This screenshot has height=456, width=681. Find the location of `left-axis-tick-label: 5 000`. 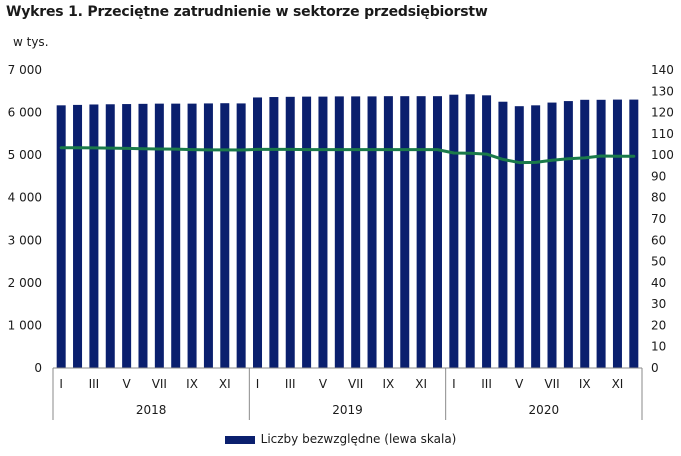

left-axis-tick-label: 5 000 is located at coordinates (25, 155).